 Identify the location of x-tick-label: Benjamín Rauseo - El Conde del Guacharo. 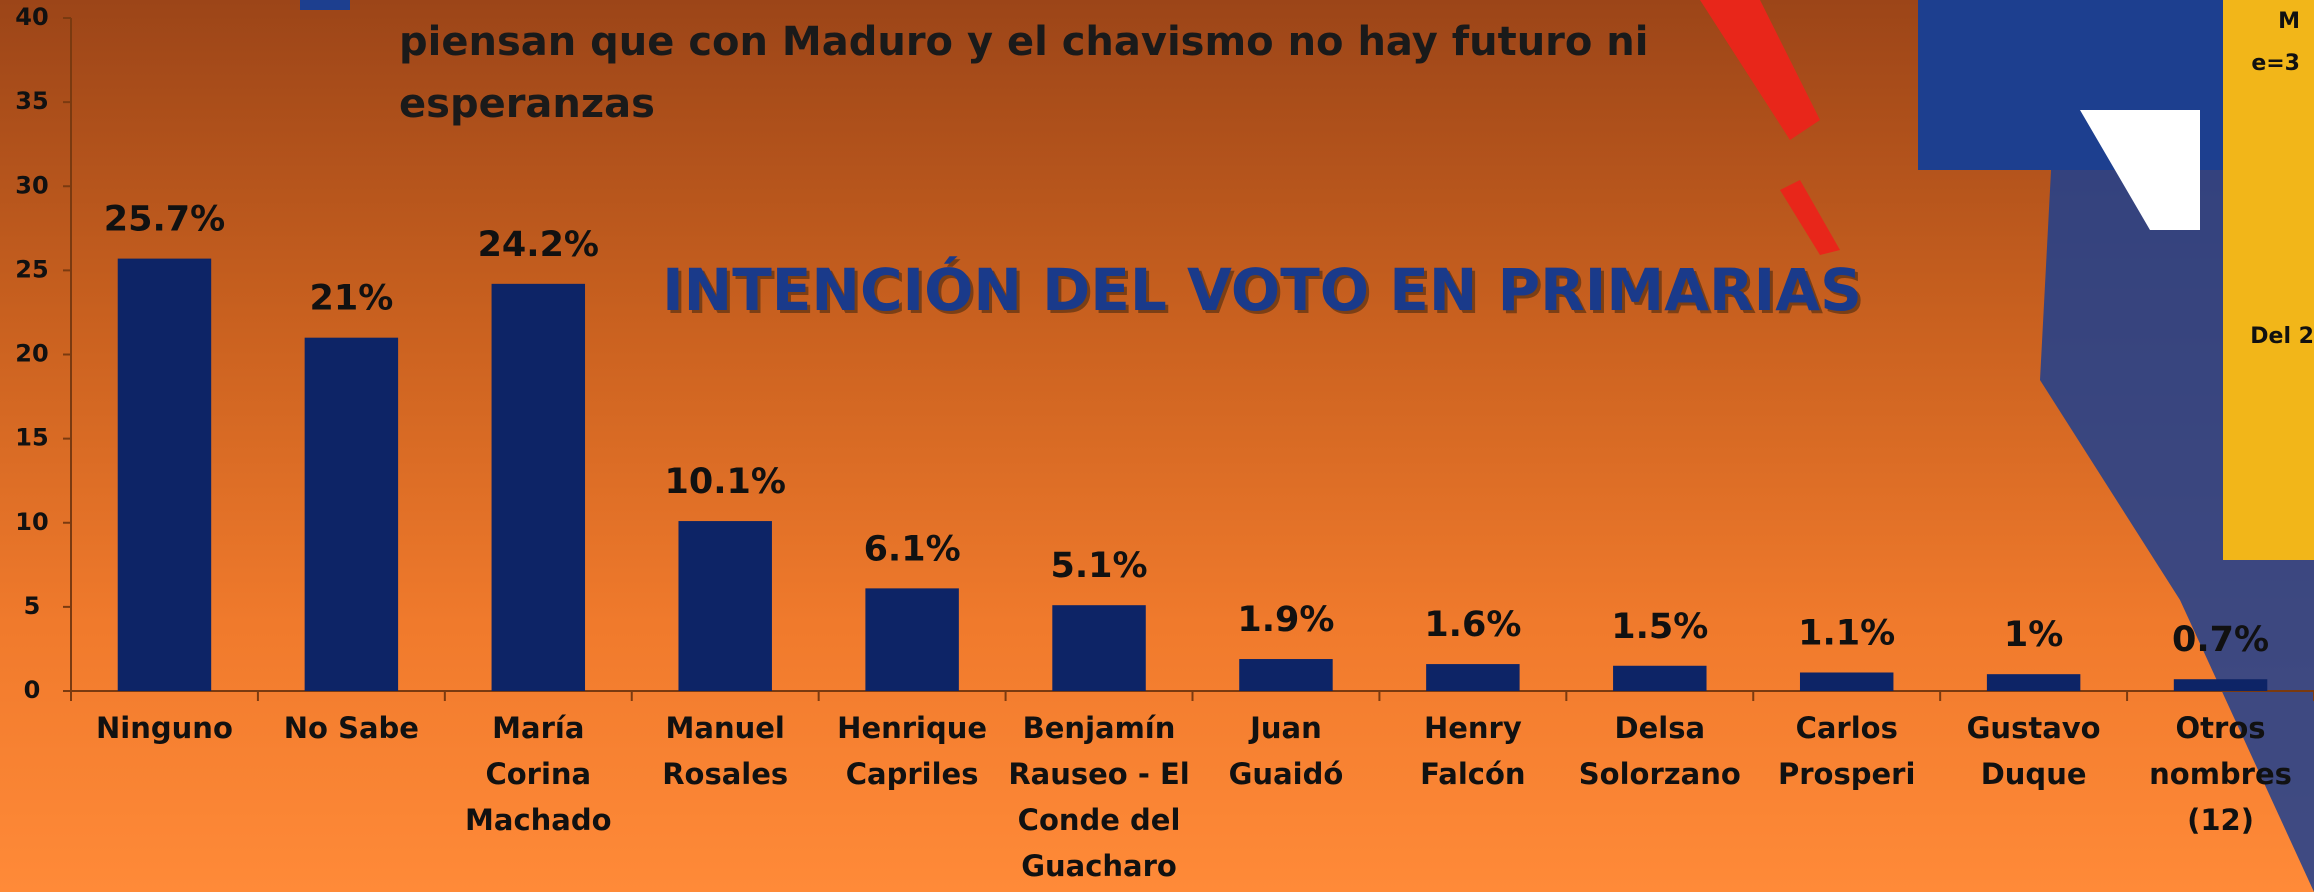
(1099, 797).